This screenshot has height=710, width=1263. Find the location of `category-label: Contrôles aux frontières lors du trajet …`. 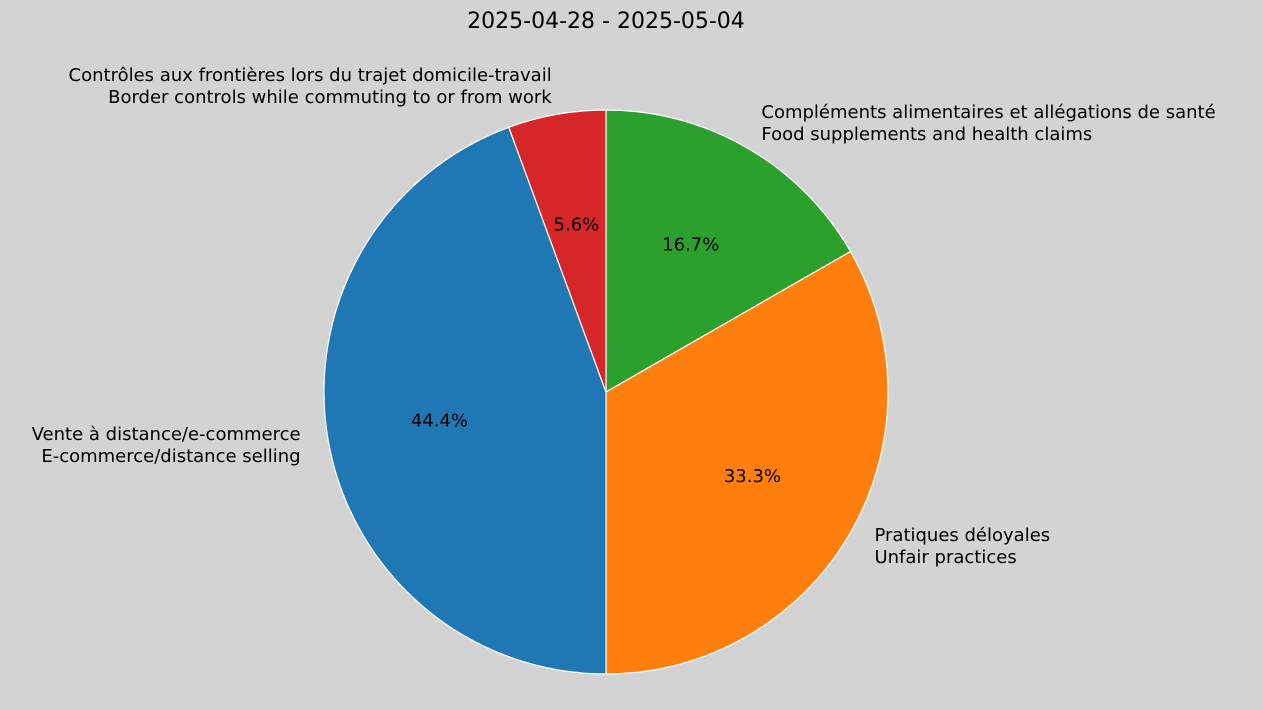

category-label: Contrôles aux frontières lors du trajet … is located at coordinates (310, 86).